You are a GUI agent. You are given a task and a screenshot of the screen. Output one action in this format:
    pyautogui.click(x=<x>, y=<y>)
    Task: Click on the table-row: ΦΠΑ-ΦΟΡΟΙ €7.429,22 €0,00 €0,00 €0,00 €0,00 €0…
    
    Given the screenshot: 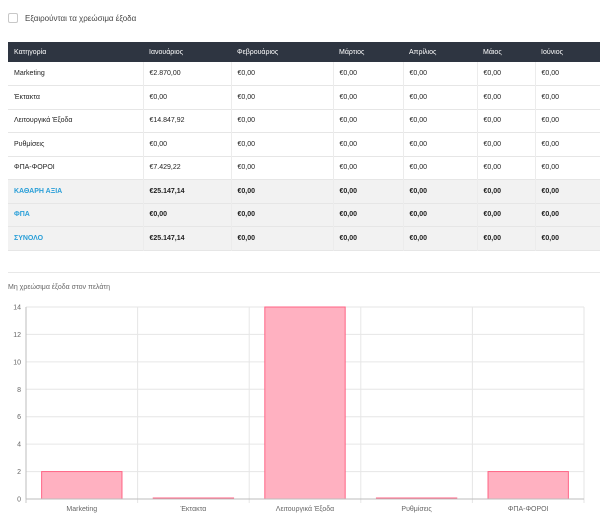 What is the action you would take?
    pyautogui.click(x=304, y=168)
    